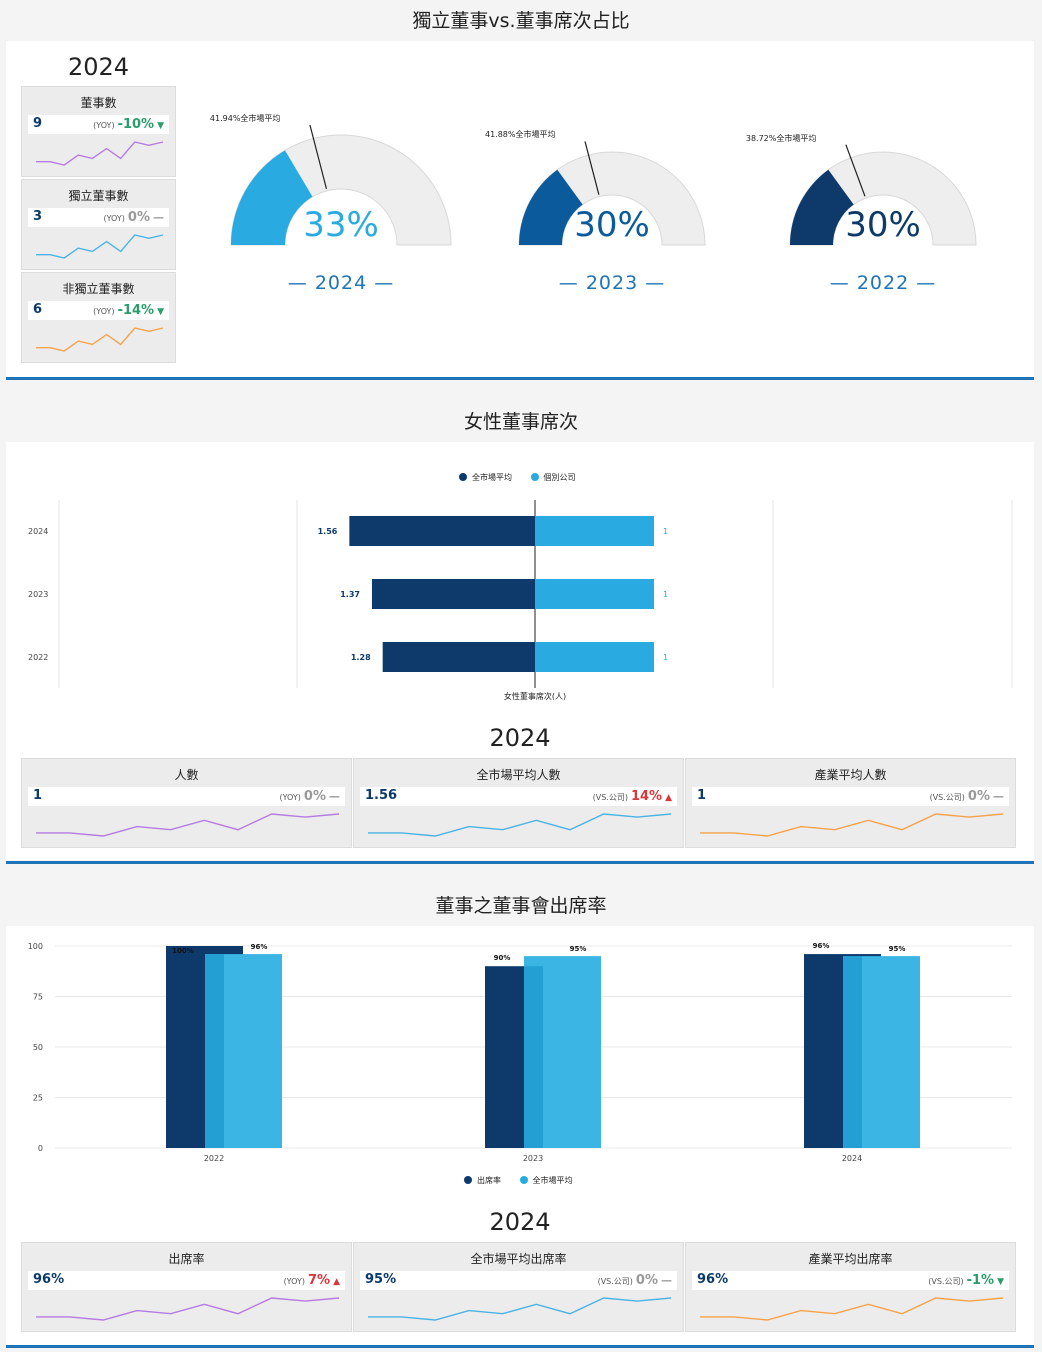 The image size is (1042, 1352). I want to click on x-tick-label: 2023, so click(533, 1158).